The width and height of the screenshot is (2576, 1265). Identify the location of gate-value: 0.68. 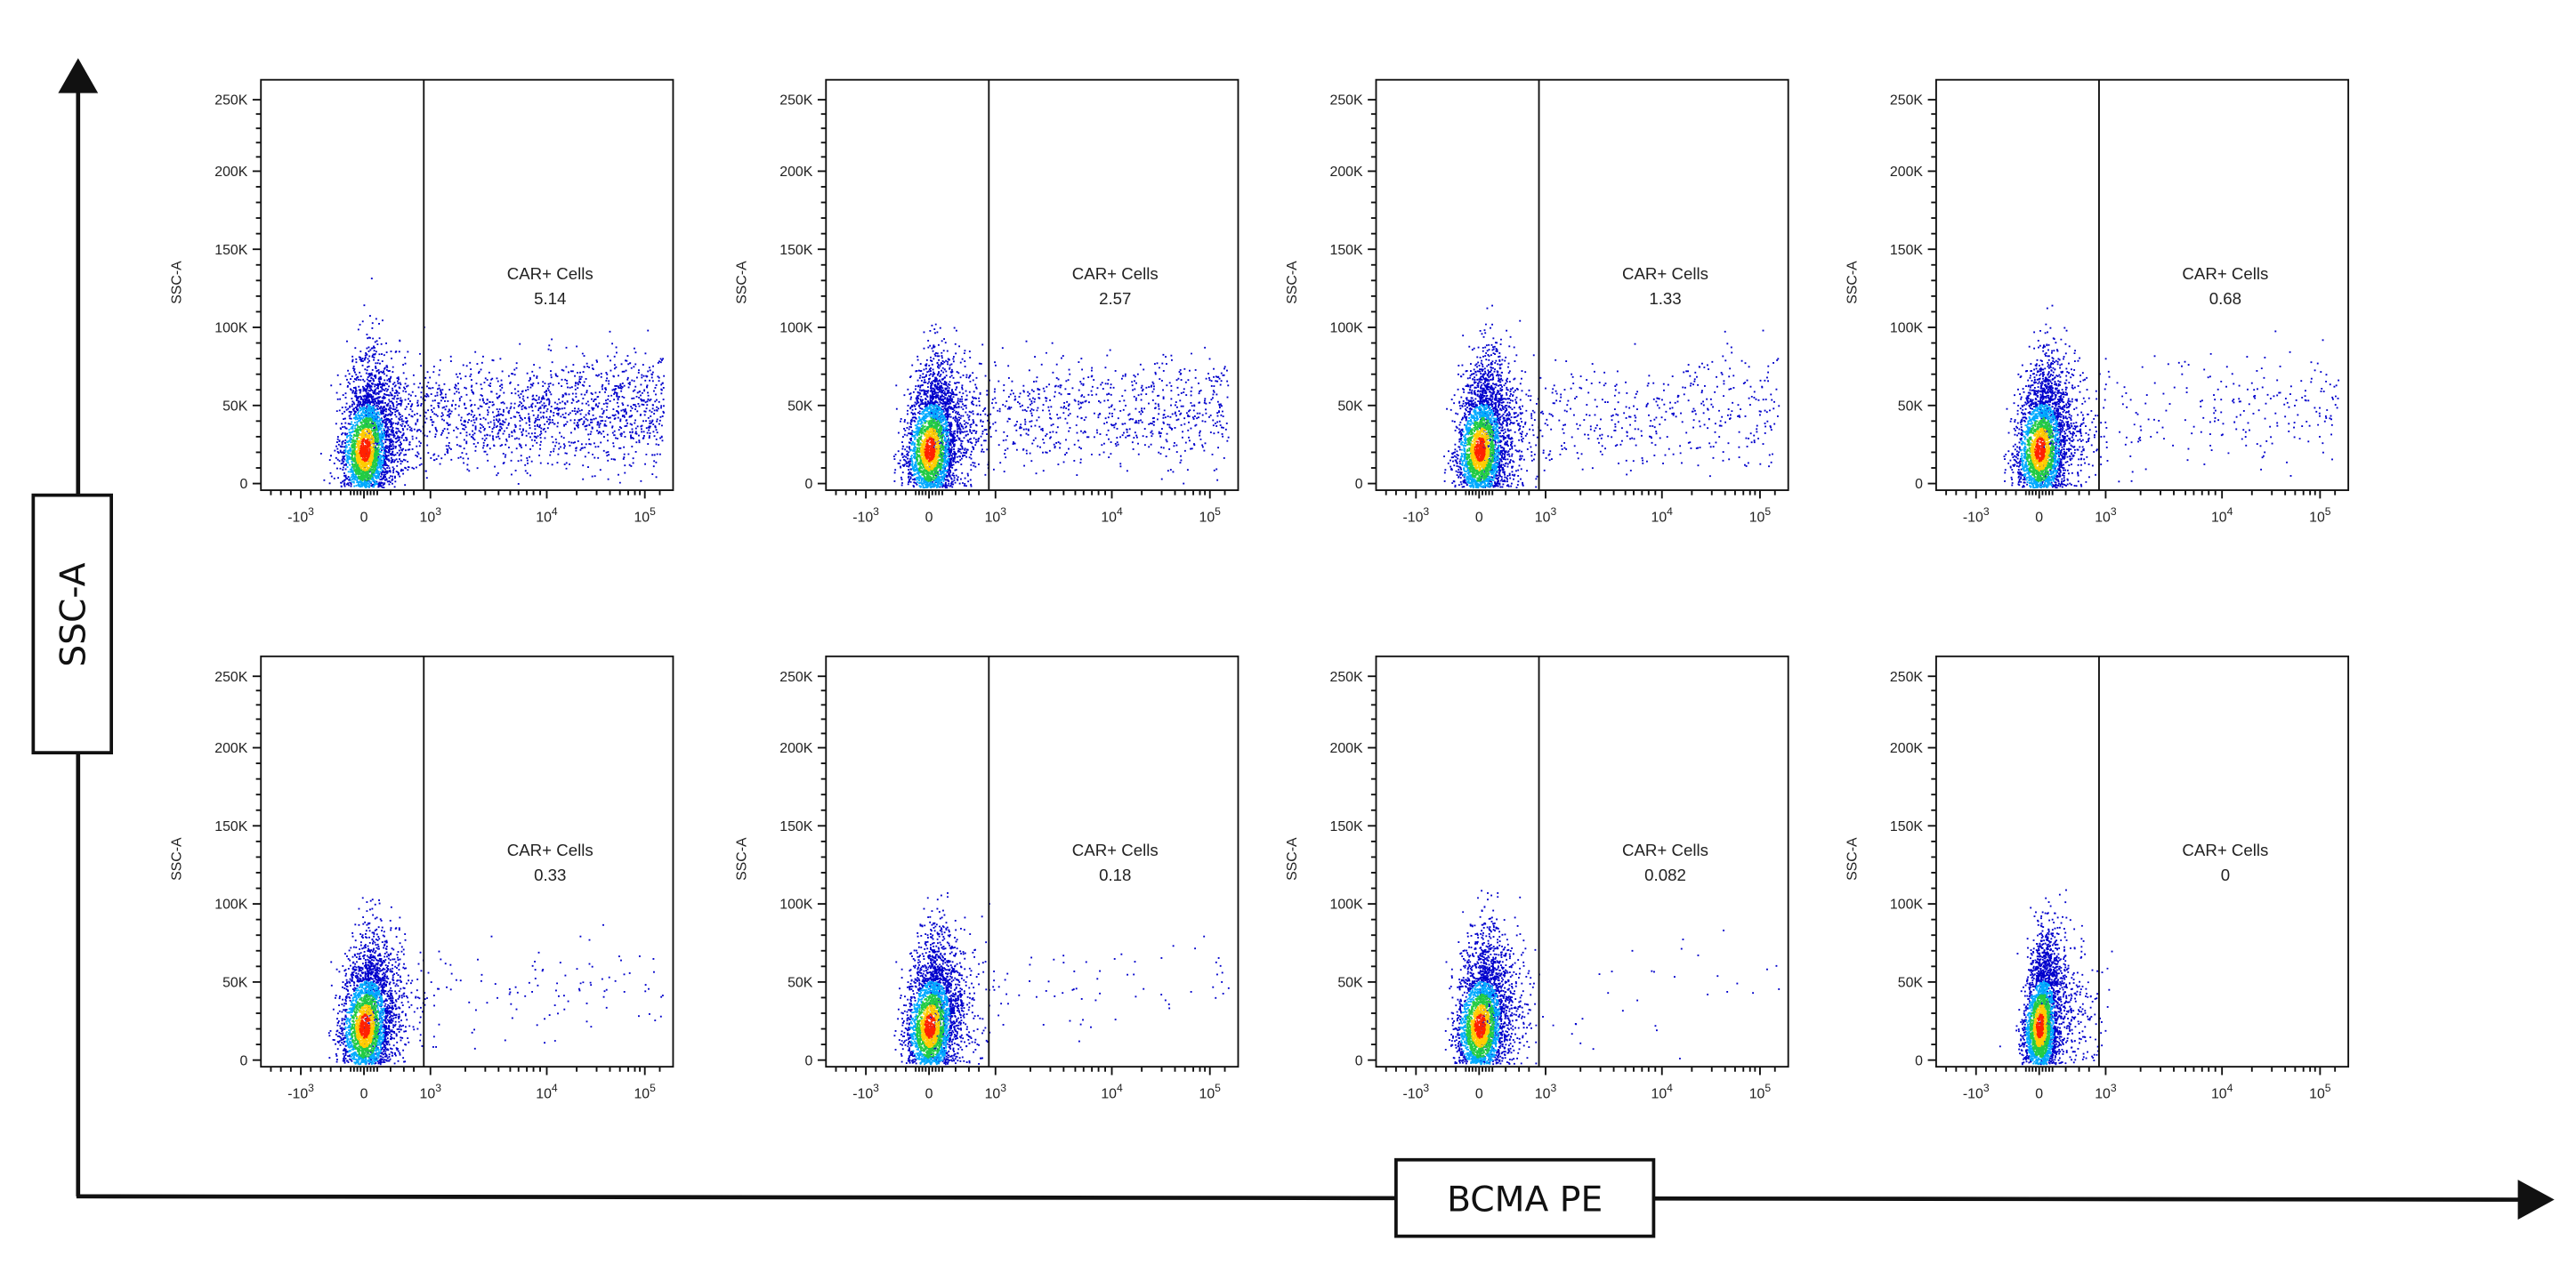
(2225, 298).